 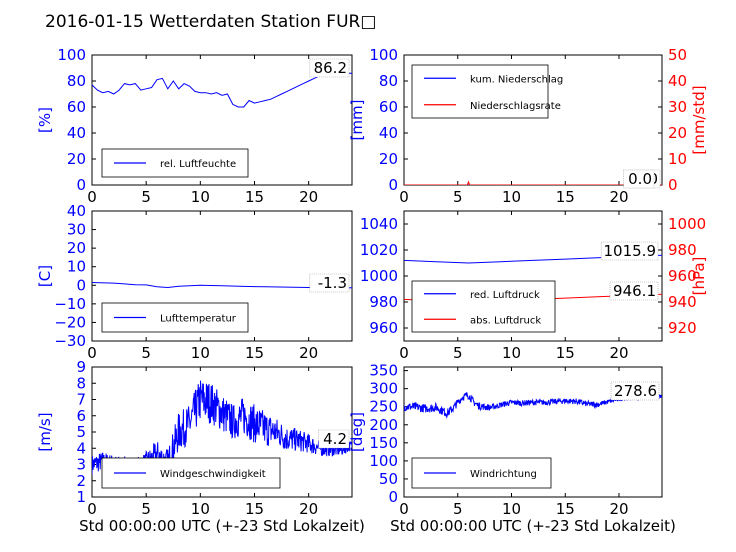 What do you see at coordinates (383, 328) in the screenshot?
I see `y-tick-label: 960` at bounding box center [383, 328].